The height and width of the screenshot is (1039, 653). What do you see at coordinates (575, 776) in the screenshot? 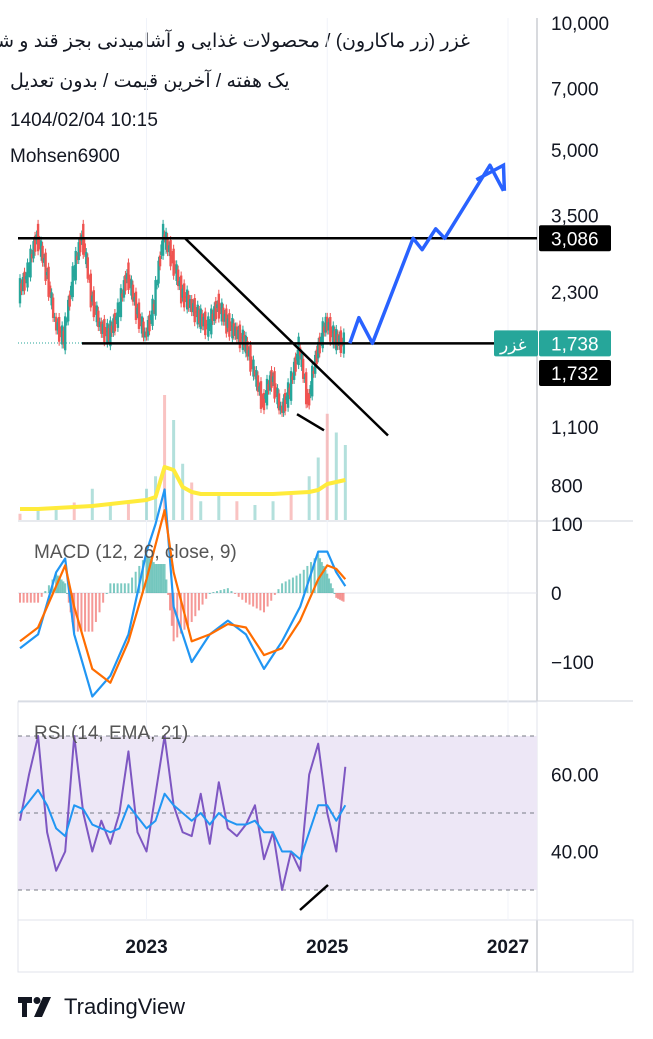
I see `rsi-tick-label: 60.00` at bounding box center [575, 776].